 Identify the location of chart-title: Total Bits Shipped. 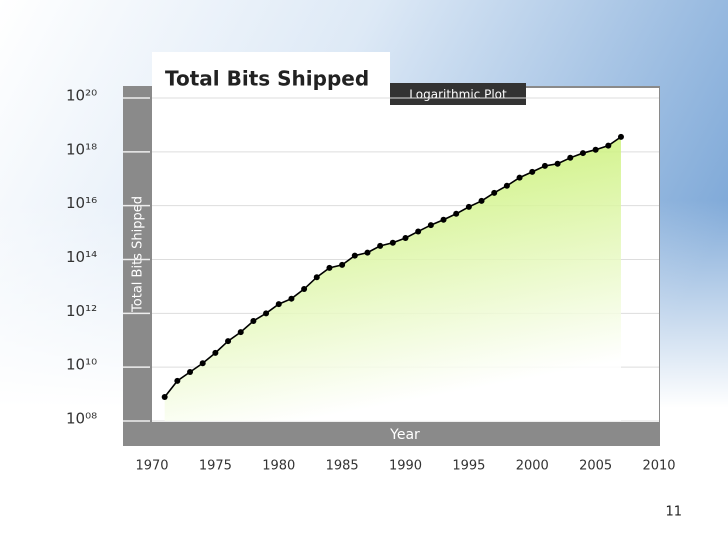
(267, 79).